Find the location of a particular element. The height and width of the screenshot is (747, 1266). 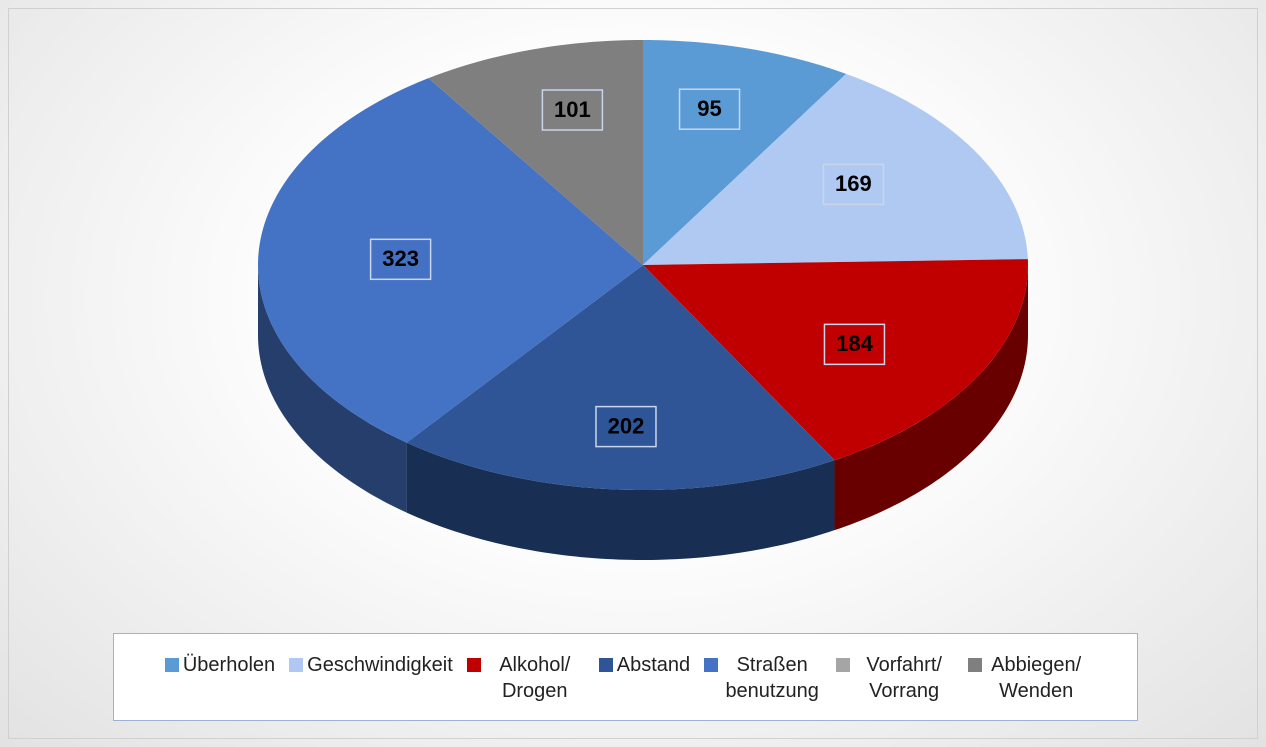

data-label: 169 is located at coordinates (853, 183).